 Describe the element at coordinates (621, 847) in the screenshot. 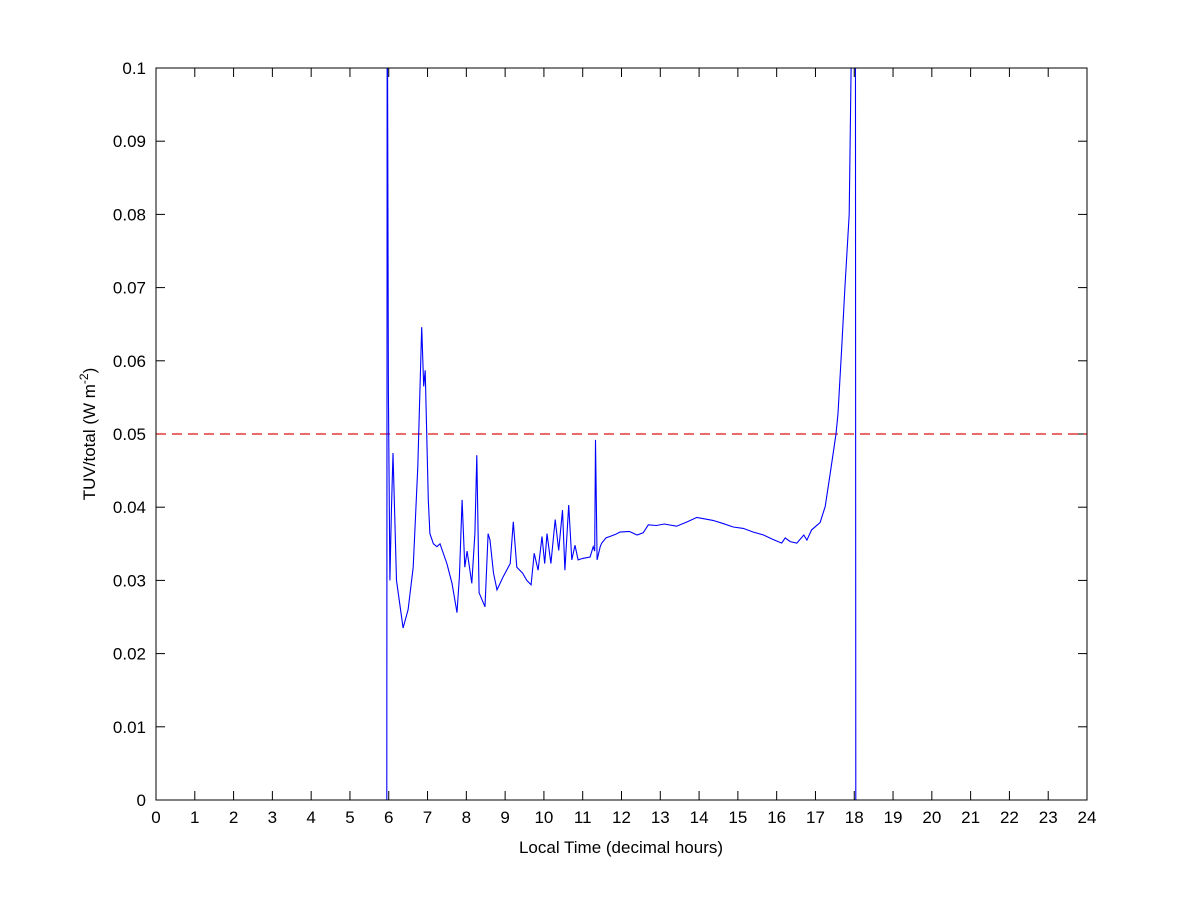

I see `x-axis-label: Local Time (decimal hours)` at that location.